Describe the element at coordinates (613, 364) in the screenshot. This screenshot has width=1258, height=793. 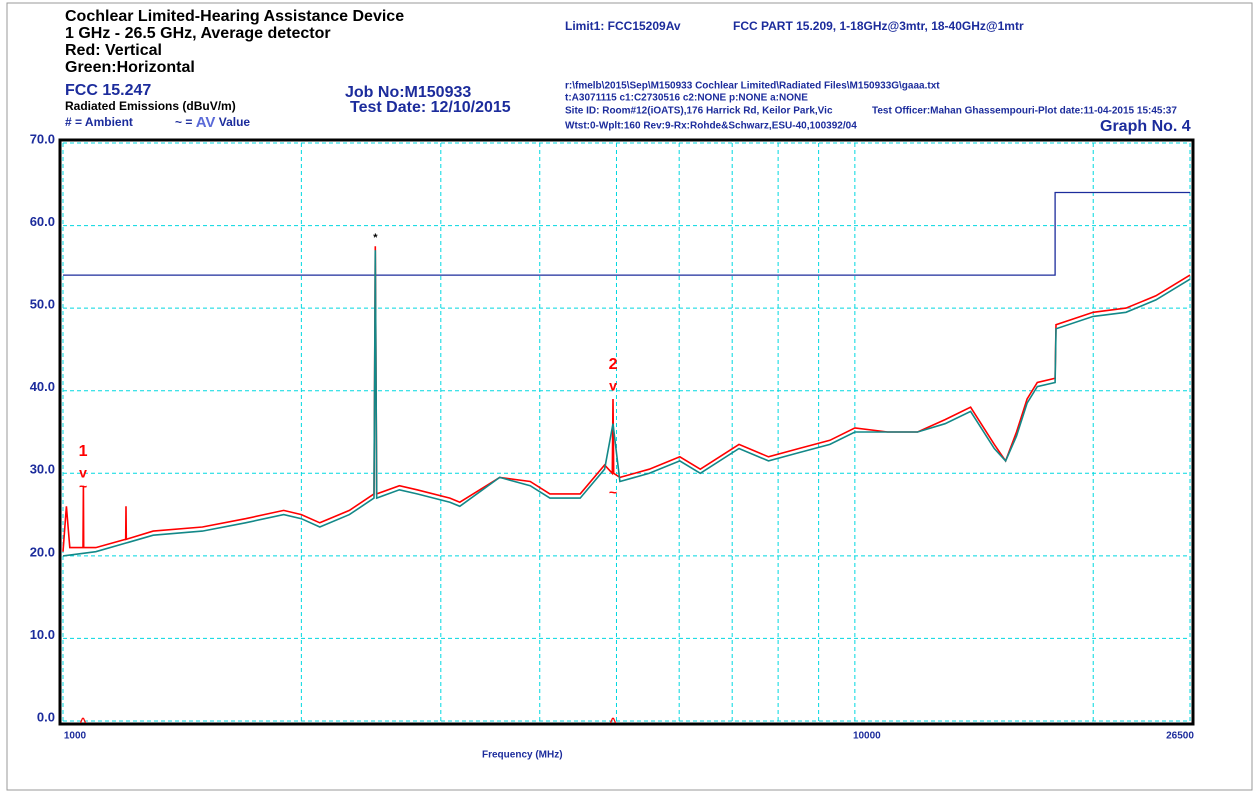
I see `marker-label: 2` at that location.